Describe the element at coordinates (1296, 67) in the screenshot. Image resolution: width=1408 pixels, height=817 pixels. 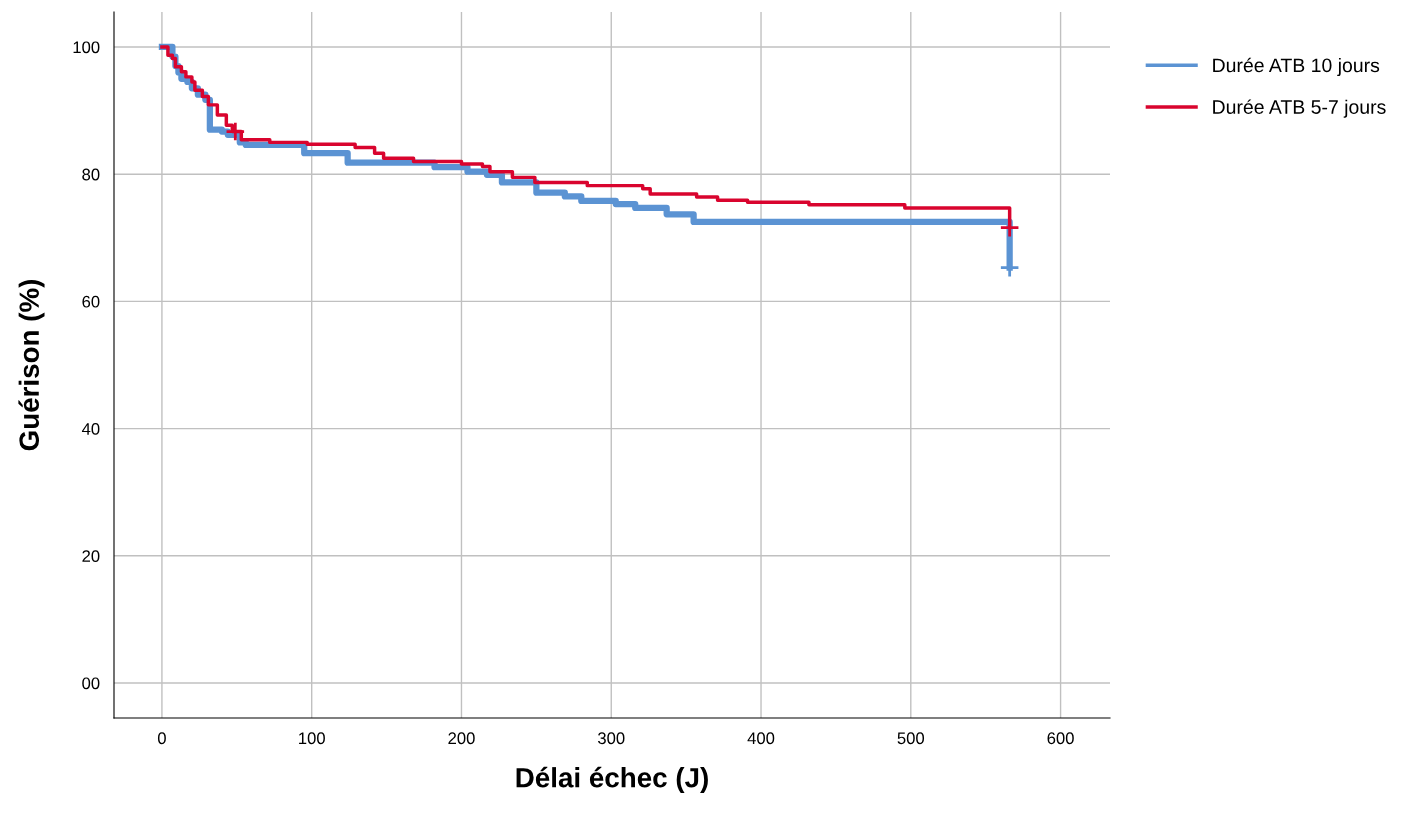
I see `legend-label: Durée ATB 10 jours` at that location.